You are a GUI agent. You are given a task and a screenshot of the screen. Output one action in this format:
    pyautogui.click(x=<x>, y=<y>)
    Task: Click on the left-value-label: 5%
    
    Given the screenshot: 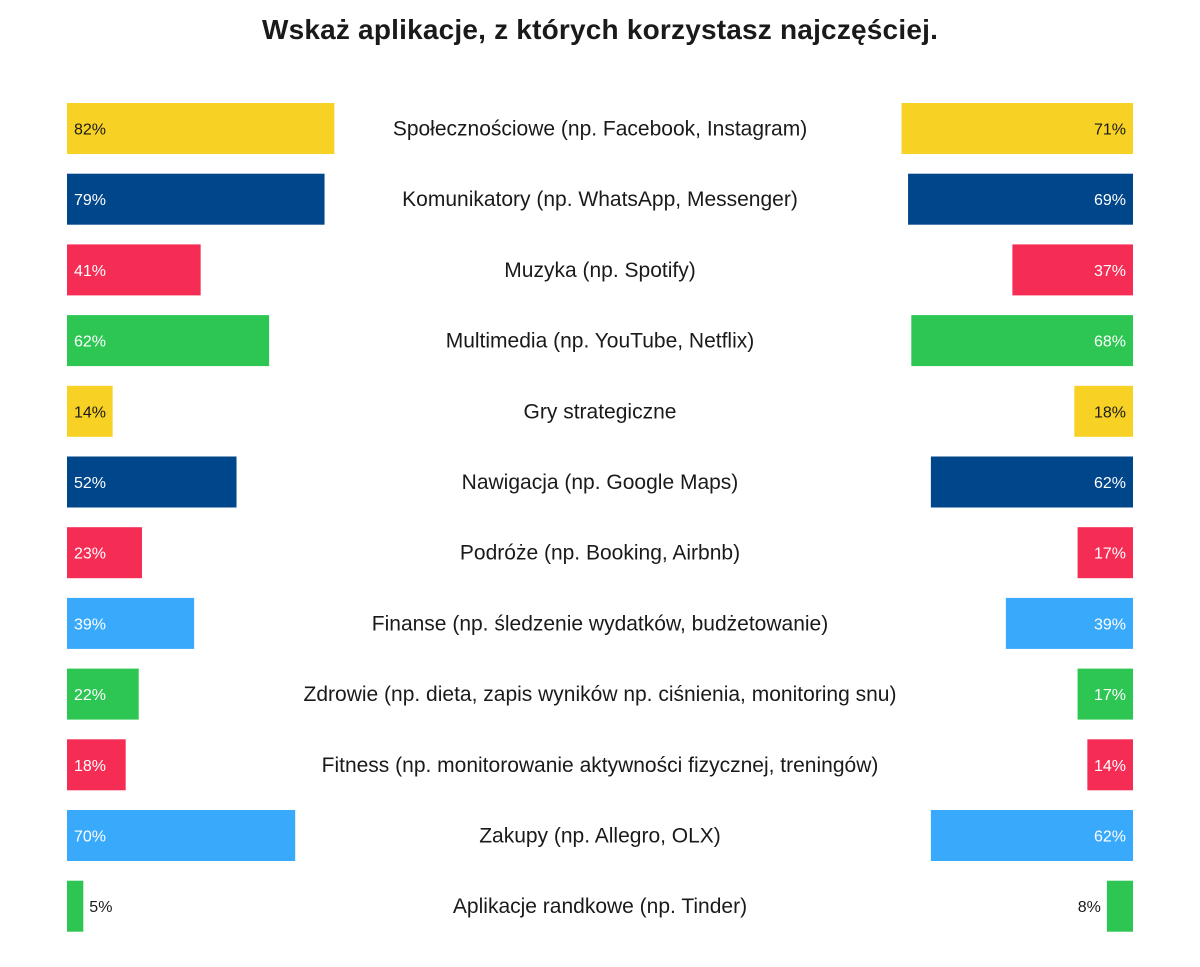 What is the action you would take?
    pyautogui.click(x=100, y=907)
    